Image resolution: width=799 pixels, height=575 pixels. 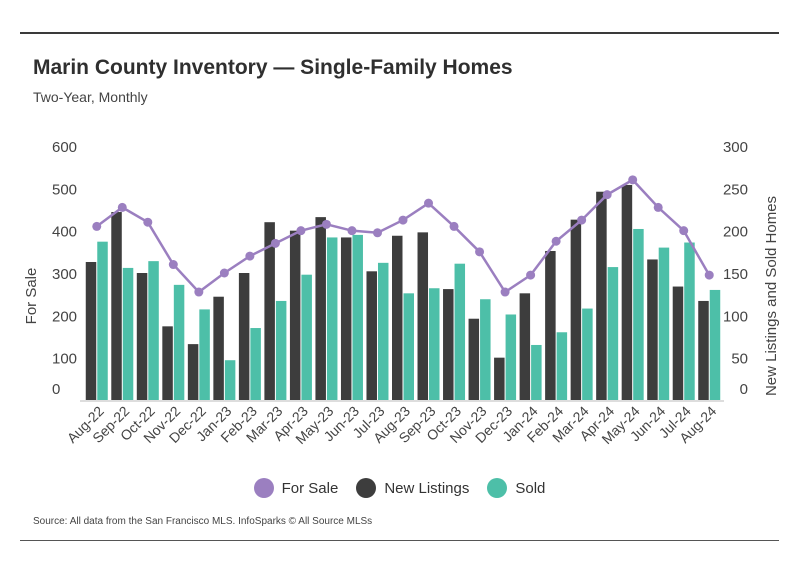 What do you see at coordinates (64, 316) in the screenshot?
I see `y-left-tick-label: 200` at bounding box center [64, 316].